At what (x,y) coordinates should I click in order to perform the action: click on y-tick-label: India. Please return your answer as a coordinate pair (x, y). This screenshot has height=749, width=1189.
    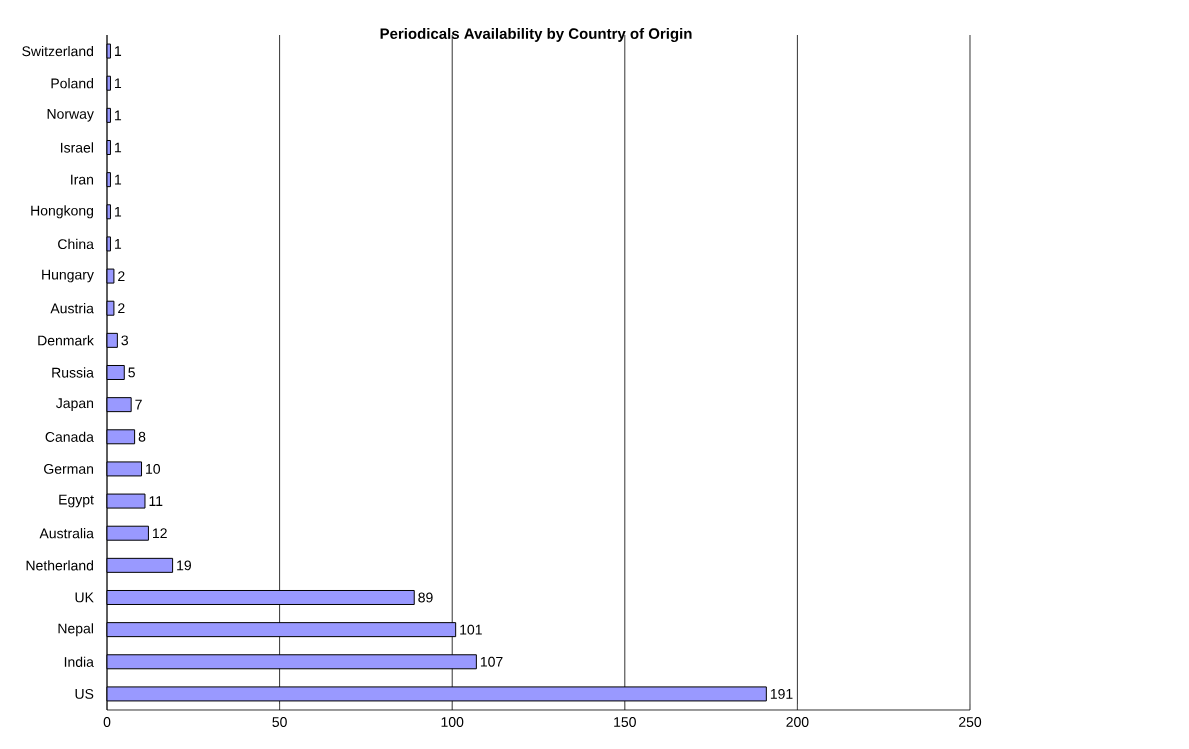
    Looking at the image, I should click on (79, 661).